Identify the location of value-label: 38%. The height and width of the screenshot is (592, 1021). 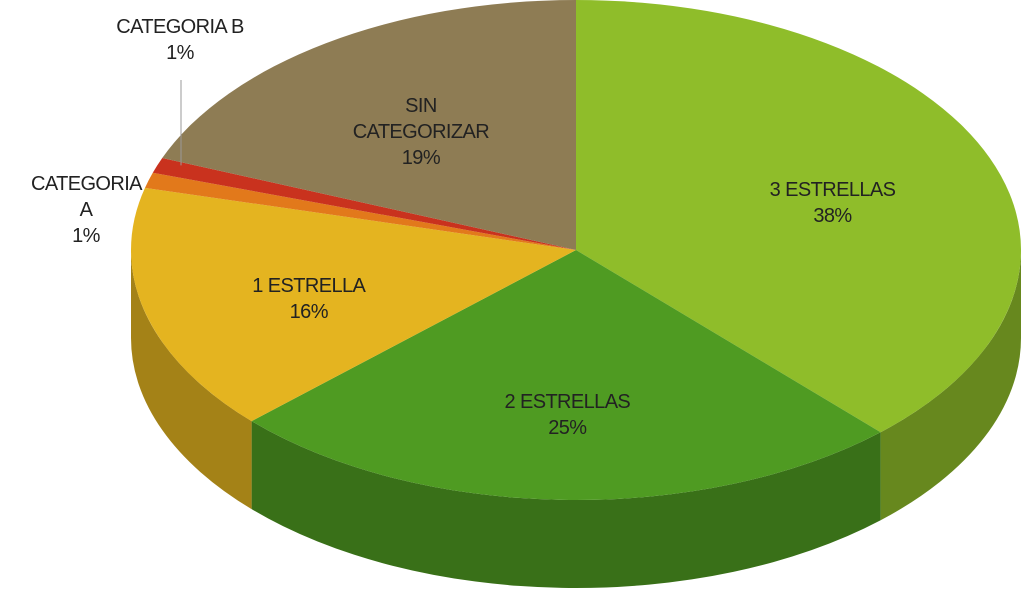
(832, 215).